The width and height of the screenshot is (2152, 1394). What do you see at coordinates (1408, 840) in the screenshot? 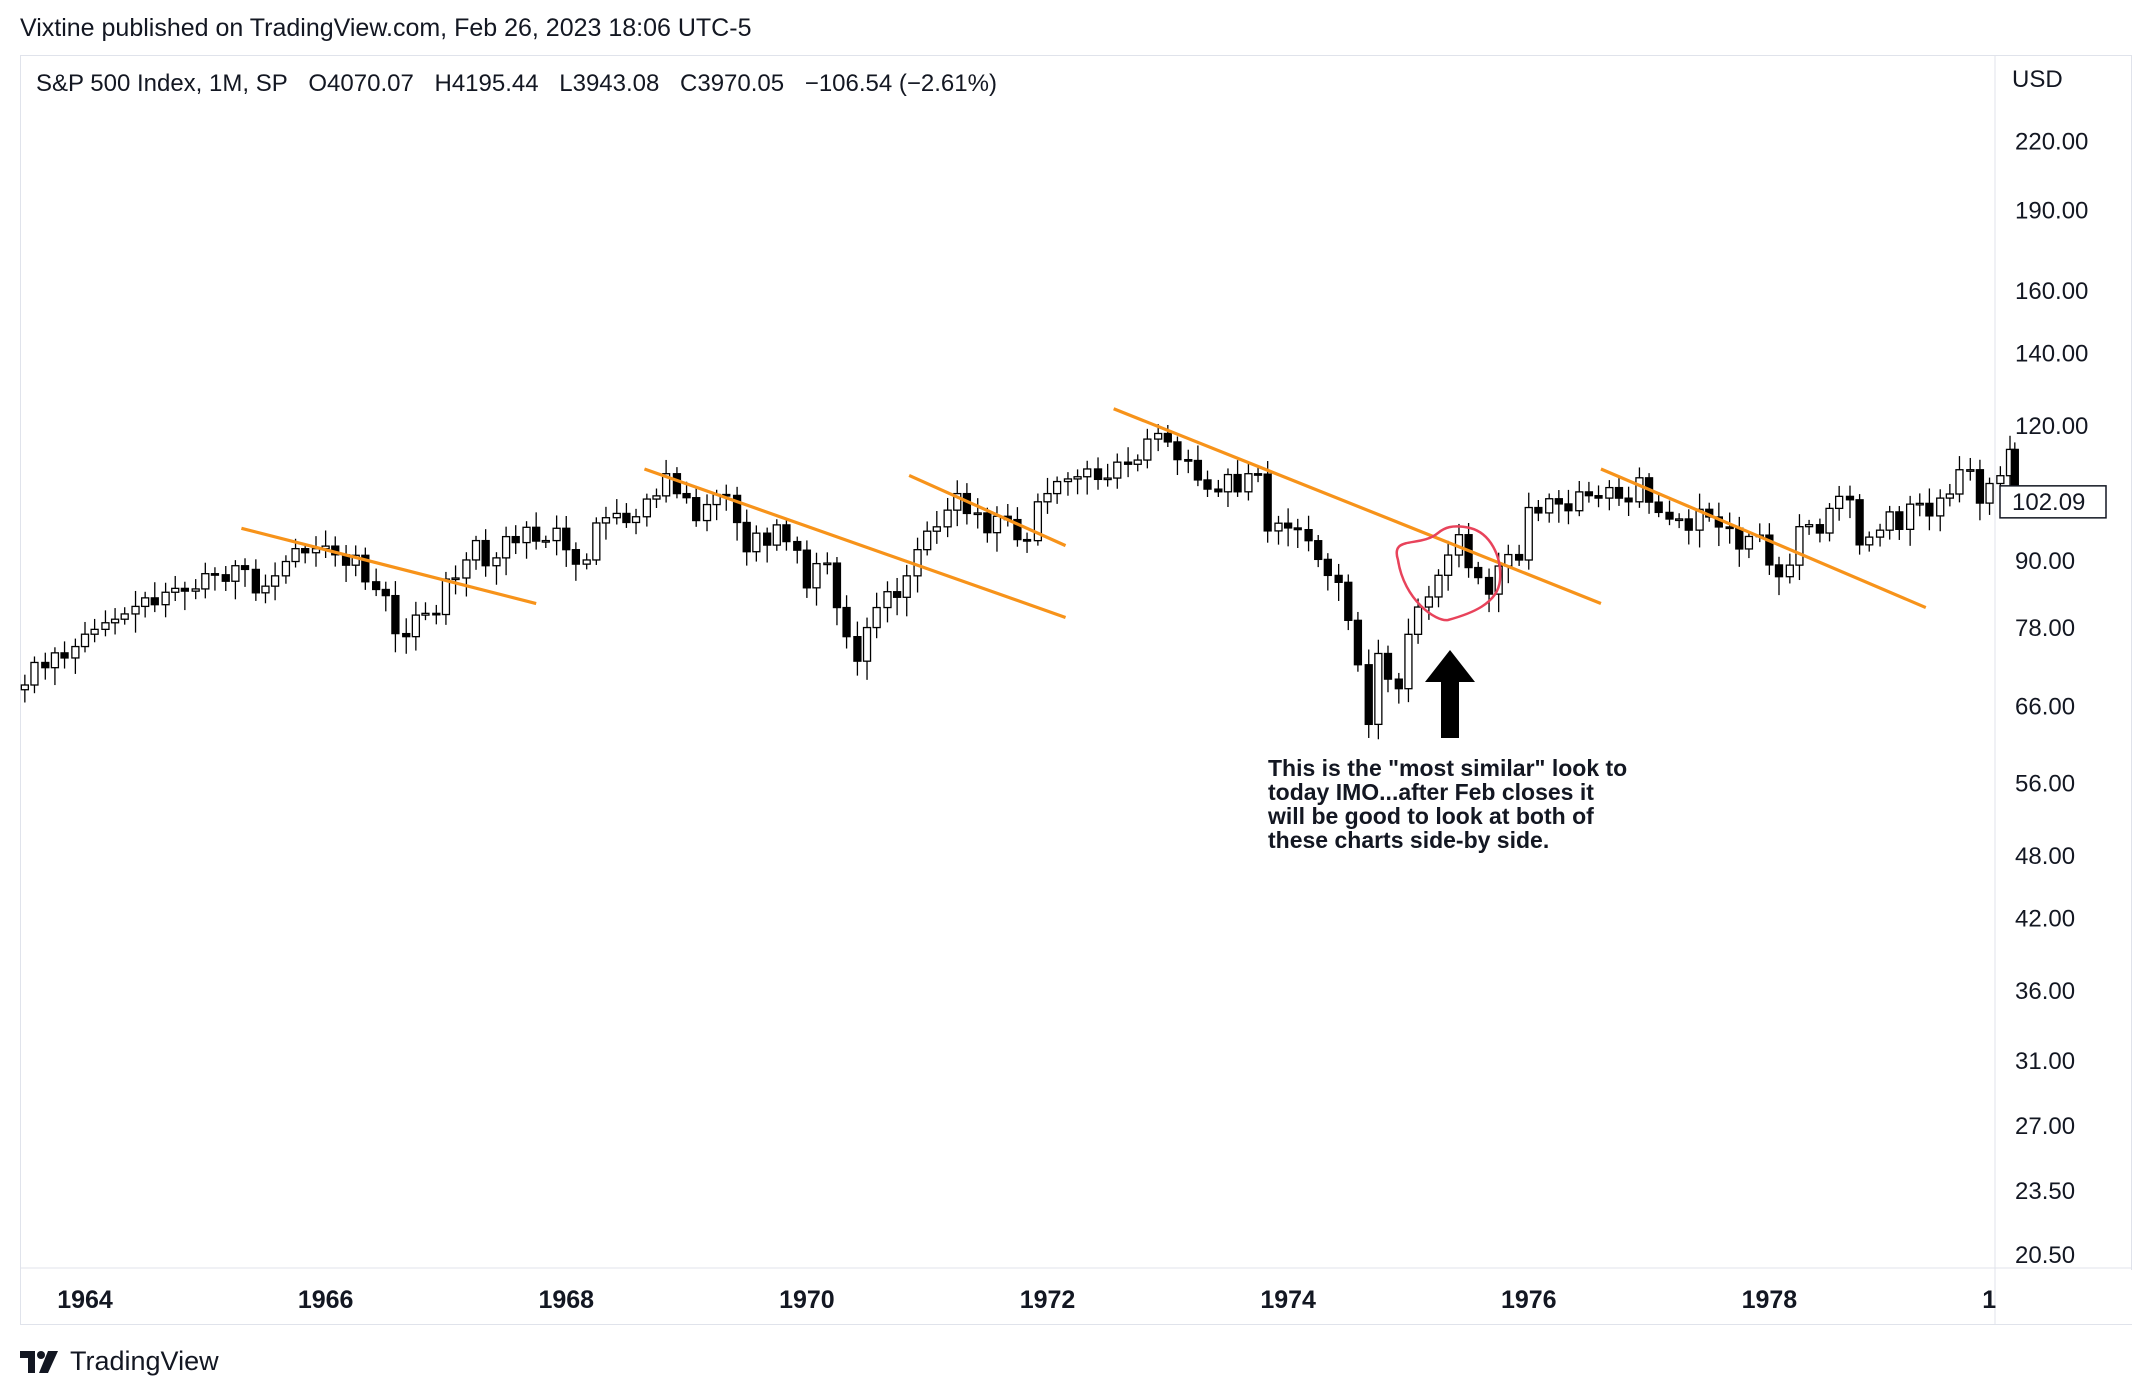
I see `annotation-line-4: these charts side-by side.` at bounding box center [1408, 840].